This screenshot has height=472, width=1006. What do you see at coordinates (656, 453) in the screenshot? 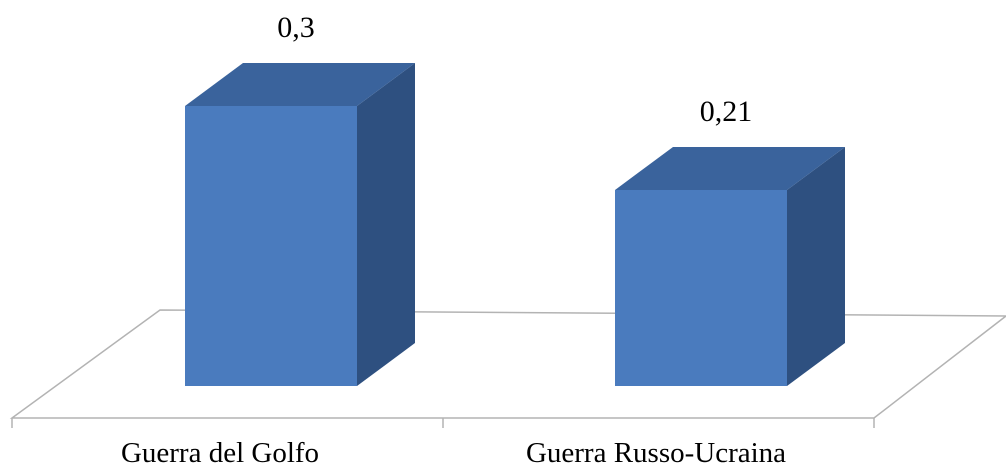
I see `x-tick-label: Guerra Russo-Ucraina` at bounding box center [656, 453].